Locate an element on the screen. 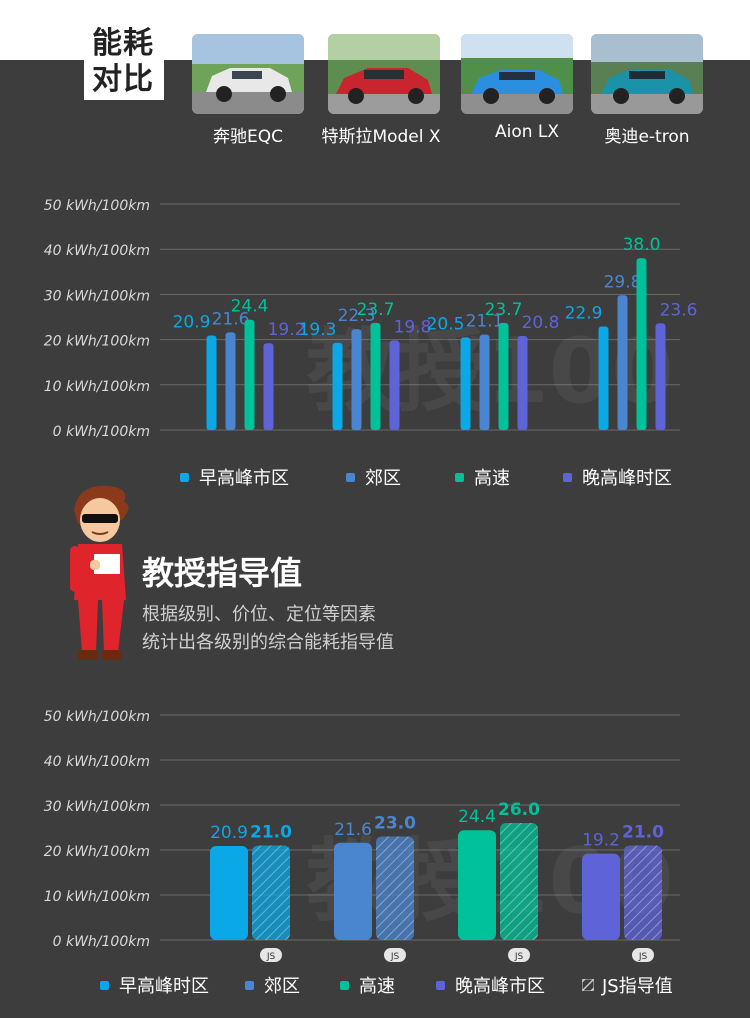 This screenshot has width=750, height=1018. actual-value-label: 24.4 is located at coordinates (477, 817).